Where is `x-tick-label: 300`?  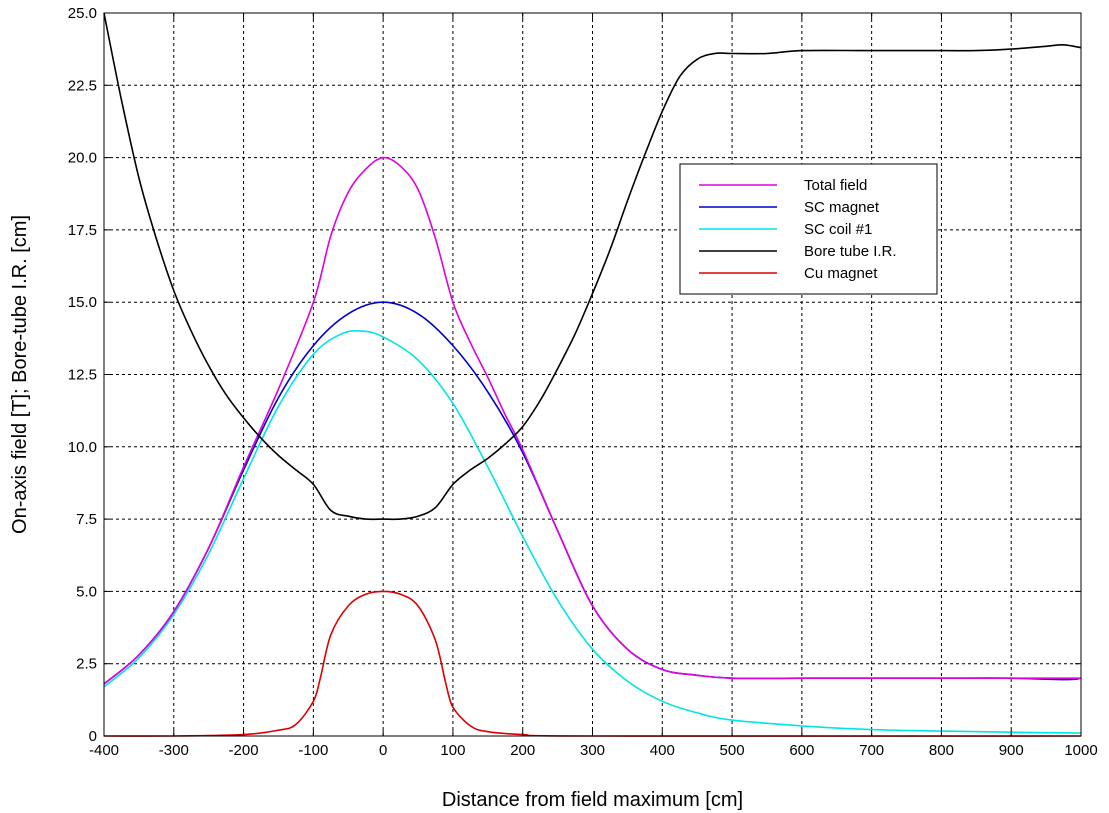 x-tick-label: 300 is located at coordinates (592, 750).